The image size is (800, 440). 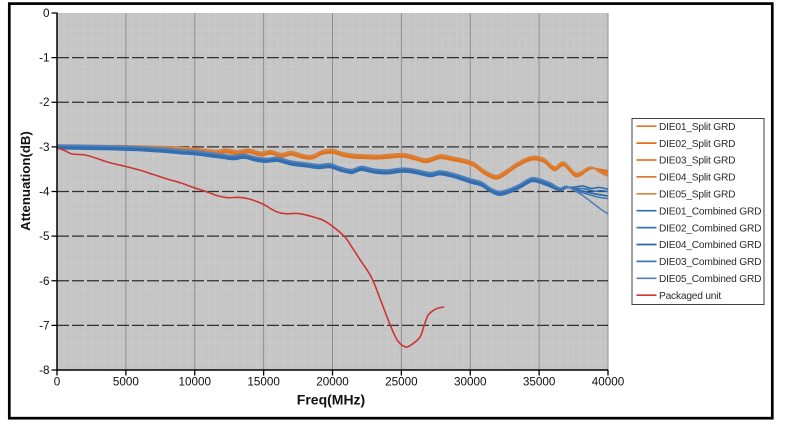 What do you see at coordinates (608, 382) in the screenshot?
I see `svg-text: 40000` at bounding box center [608, 382].